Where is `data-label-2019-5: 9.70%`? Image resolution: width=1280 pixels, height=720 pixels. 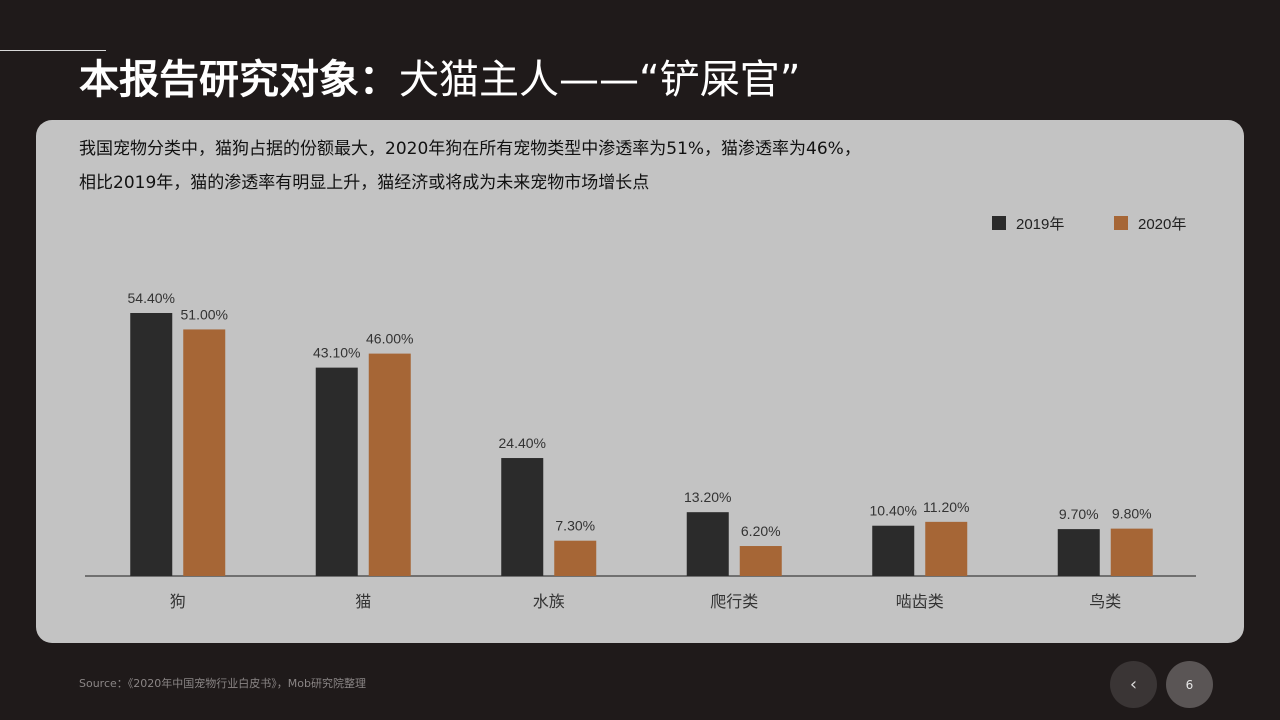
data-label-2019-5: 9.70% is located at coordinates (1079, 514).